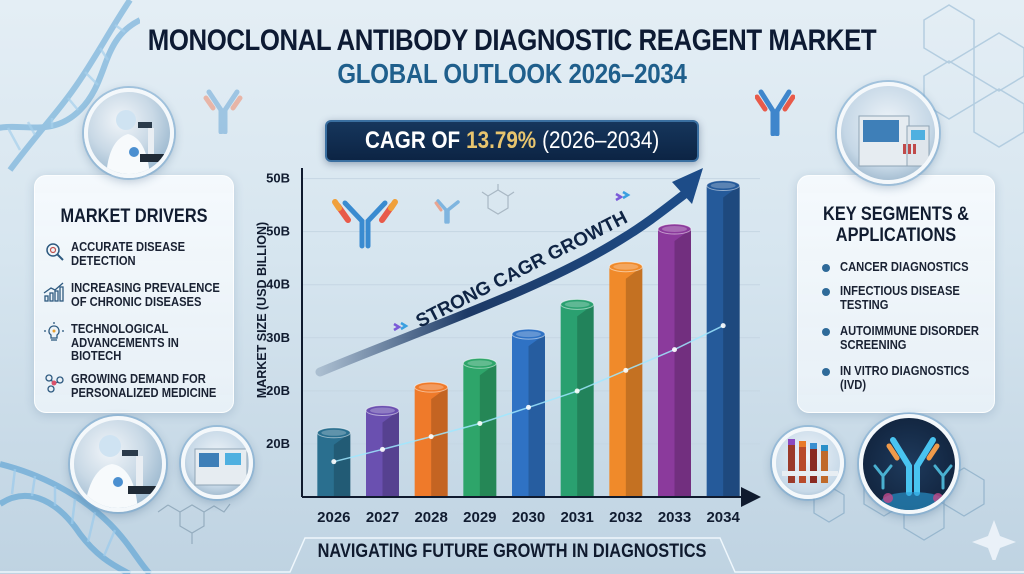 The width and height of the screenshot is (1024, 574). What do you see at coordinates (70, 86) in the screenshot?
I see `dna-helix-top-left-decoration` at bounding box center [70, 86].